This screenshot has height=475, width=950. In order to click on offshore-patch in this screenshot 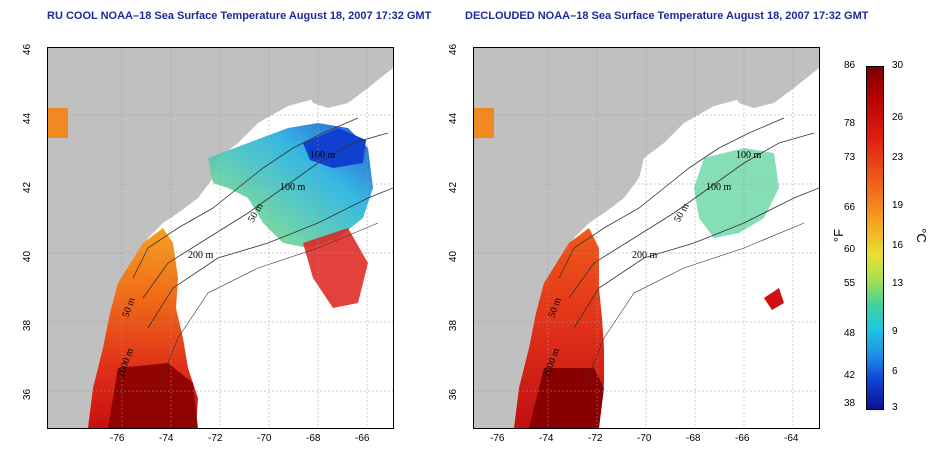, I will do `click(774, 299)`.